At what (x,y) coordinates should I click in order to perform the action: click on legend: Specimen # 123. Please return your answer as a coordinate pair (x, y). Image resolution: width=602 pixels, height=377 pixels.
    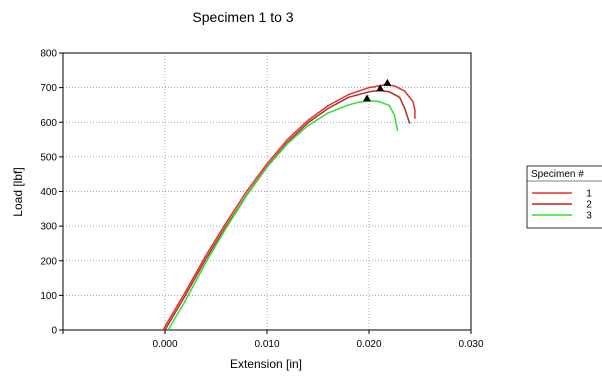
    Looking at the image, I should click on (564, 197).